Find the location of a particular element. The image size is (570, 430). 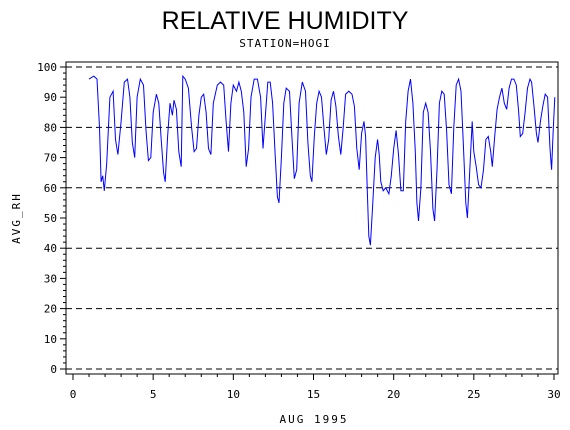

chart-title: RELATIVE HUMIDITY is located at coordinates (285, 21).